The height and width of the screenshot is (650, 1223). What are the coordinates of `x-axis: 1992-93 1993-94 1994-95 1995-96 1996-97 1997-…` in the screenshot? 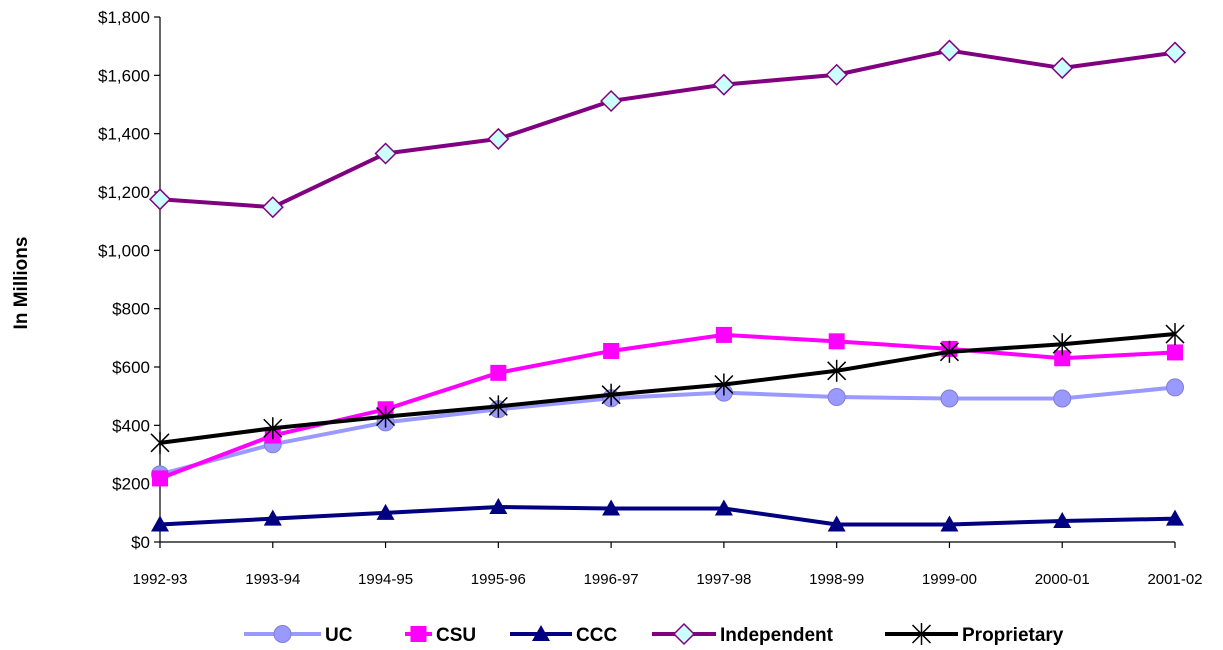 It's located at (667, 564).